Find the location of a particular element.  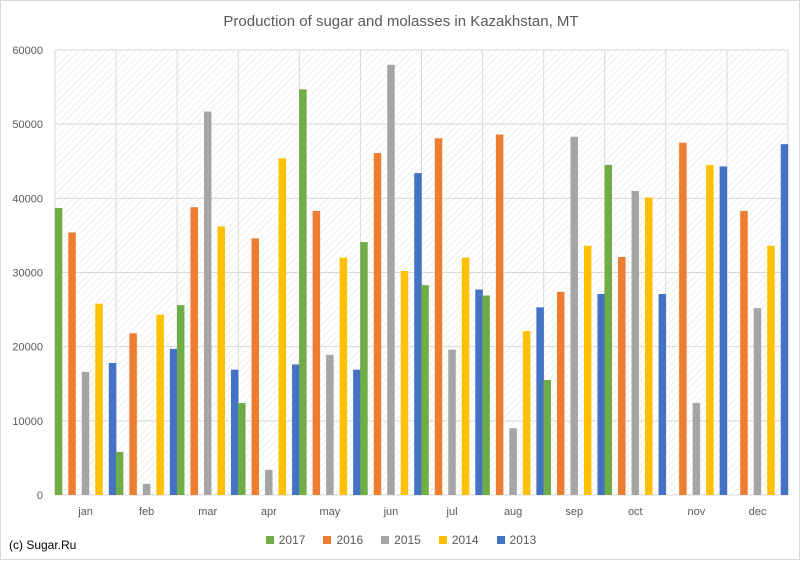

legend-label: 2013 is located at coordinates (523, 540).